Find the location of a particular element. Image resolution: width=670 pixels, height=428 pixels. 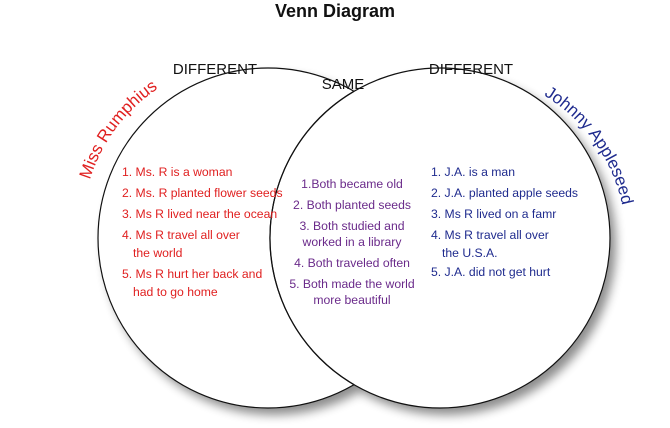

center-item-2-line-1: 2. Both planted seeds is located at coordinates (352, 205).